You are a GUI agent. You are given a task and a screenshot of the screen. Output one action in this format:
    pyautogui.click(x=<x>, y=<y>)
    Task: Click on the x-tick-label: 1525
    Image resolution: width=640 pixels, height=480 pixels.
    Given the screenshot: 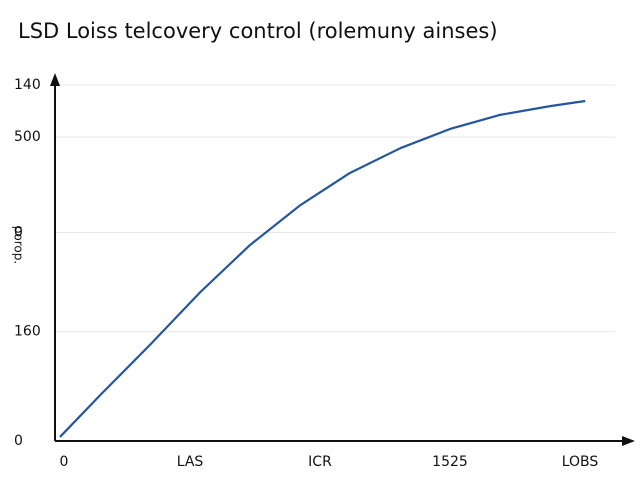 What is the action you would take?
    pyautogui.click(x=450, y=462)
    